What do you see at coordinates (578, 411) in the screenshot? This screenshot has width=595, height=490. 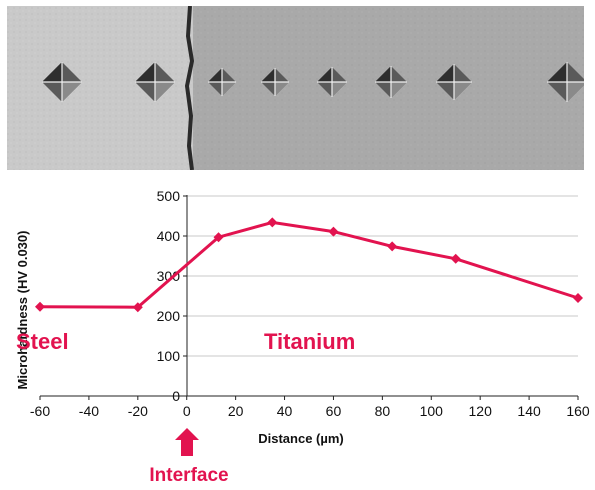 I see `x-tick-label: 160` at bounding box center [578, 411].